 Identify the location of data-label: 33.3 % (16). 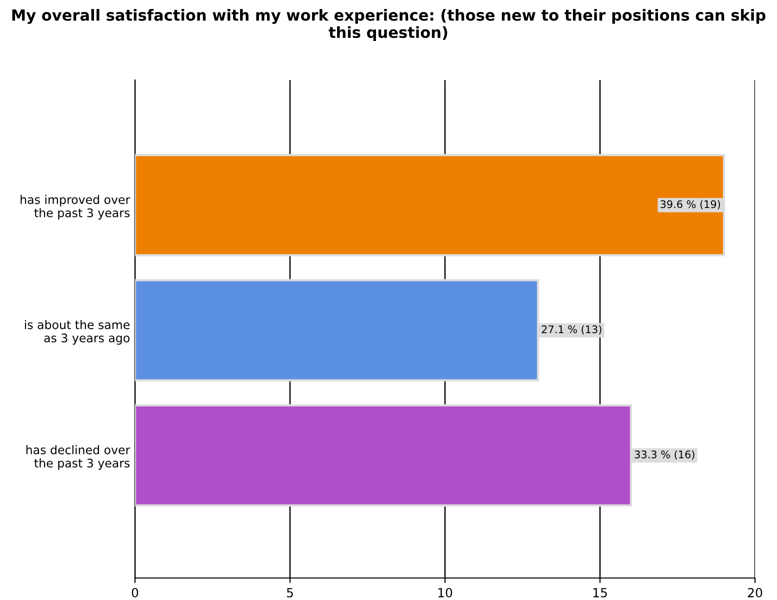
(664, 455).